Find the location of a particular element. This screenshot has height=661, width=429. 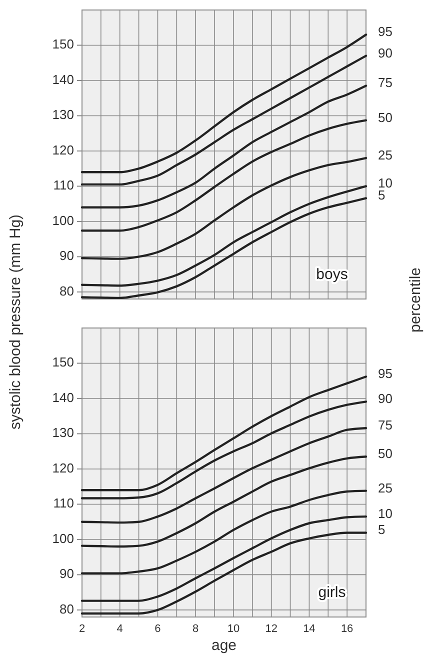

x-axis-title: age is located at coordinates (224, 645).